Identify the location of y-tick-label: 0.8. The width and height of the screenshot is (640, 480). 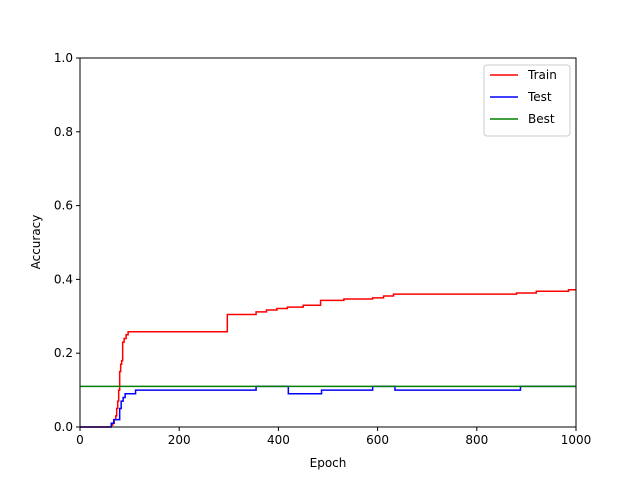
(63, 132).